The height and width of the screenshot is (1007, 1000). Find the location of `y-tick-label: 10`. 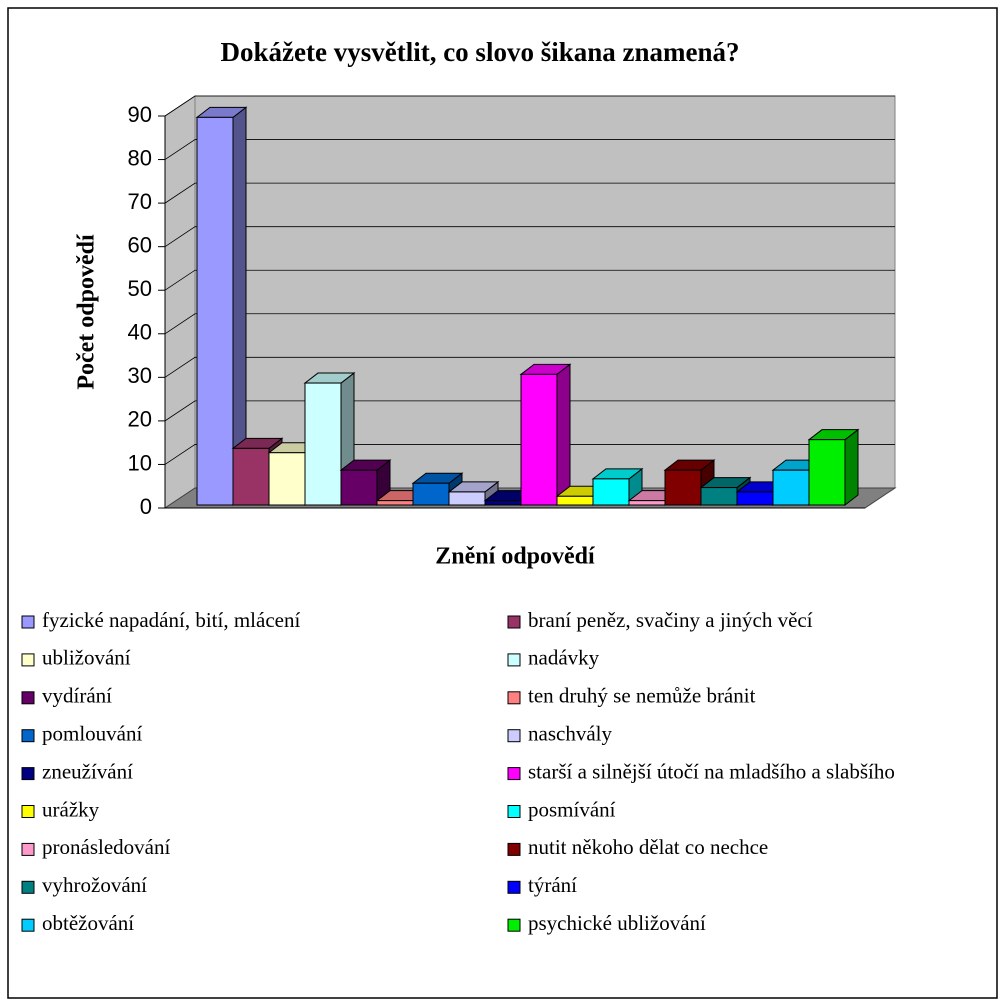

y-tick-label: 10 is located at coordinates (140, 462).